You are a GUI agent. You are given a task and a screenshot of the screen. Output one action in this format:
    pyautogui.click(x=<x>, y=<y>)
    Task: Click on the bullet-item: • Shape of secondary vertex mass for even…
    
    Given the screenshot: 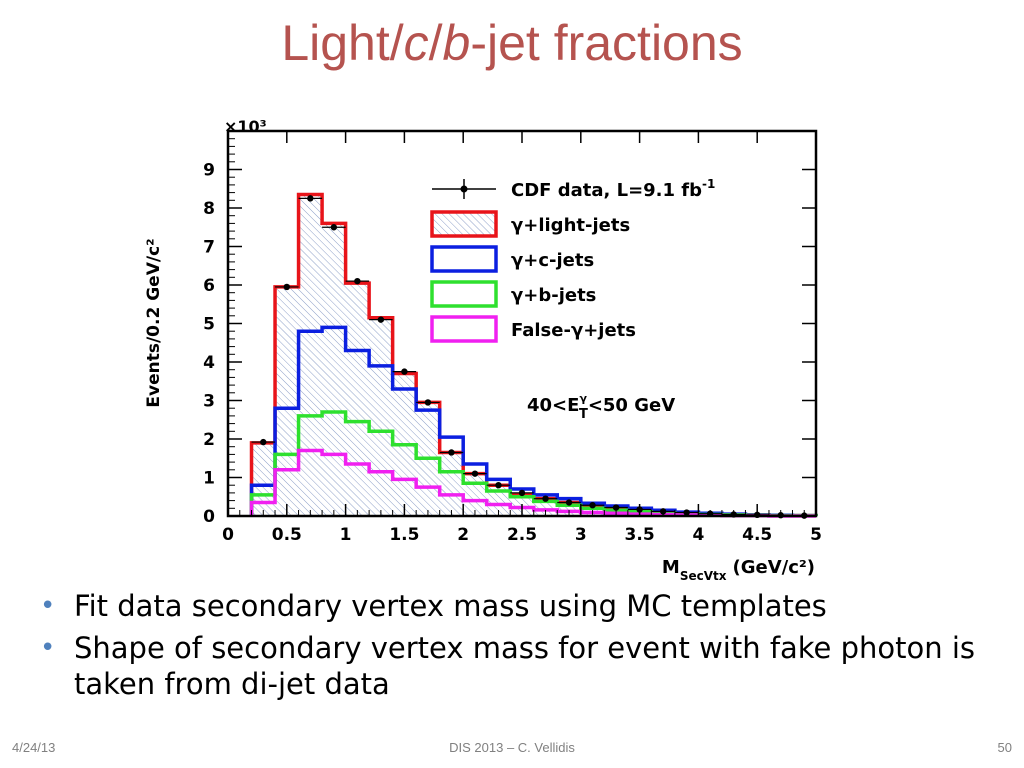 What is the action you would take?
    pyautogui.click(x=508, y=666)
    